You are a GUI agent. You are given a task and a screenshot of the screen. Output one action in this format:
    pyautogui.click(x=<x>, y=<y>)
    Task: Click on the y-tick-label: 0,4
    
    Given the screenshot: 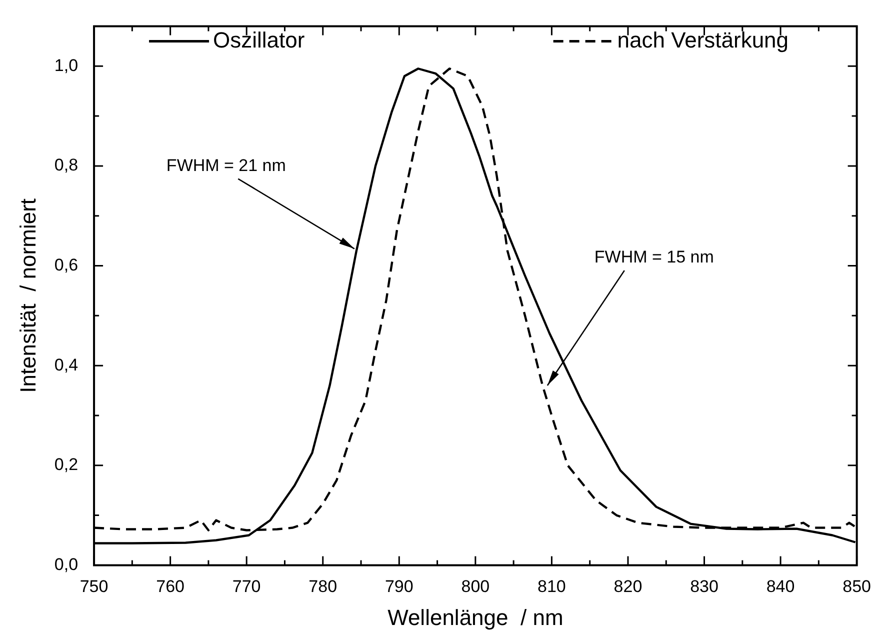 What is the action you would take?
    pyautogui.click(x=66, y=364)
    